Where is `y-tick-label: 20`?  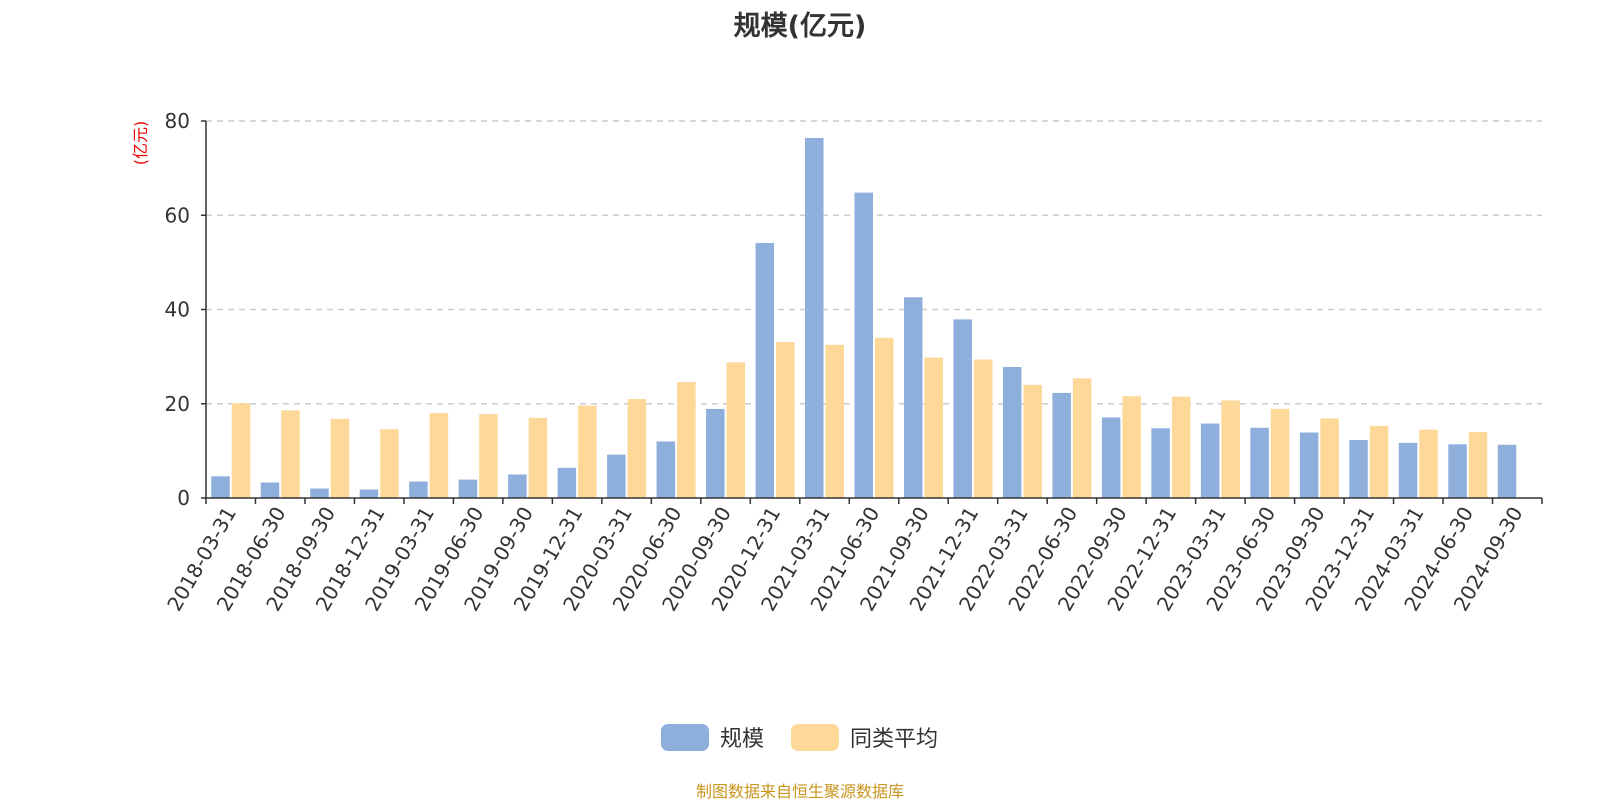
y-tick-label: 20 is located at coordinates (177, 404).